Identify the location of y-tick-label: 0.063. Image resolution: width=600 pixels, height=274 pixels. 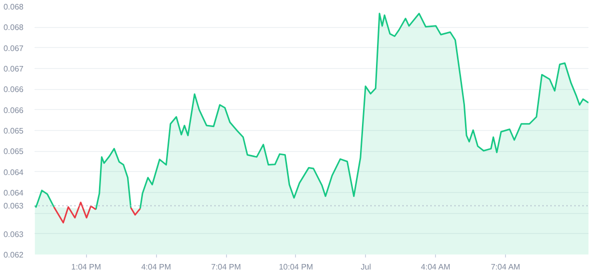
(13, 234).